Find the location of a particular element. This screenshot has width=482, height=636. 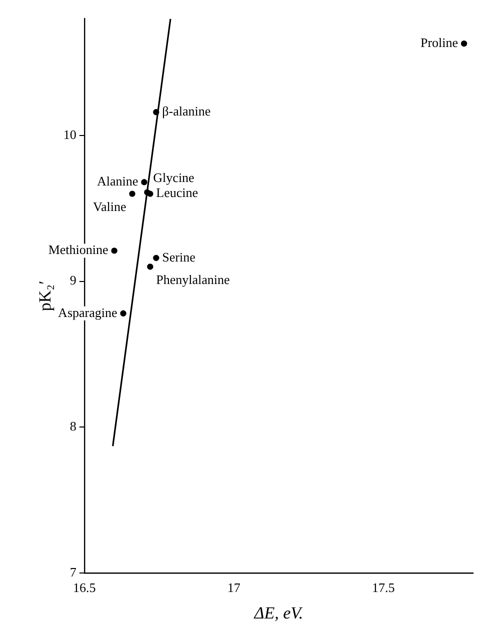

y-tick-label: 7 is located at coordinates (73, 572).